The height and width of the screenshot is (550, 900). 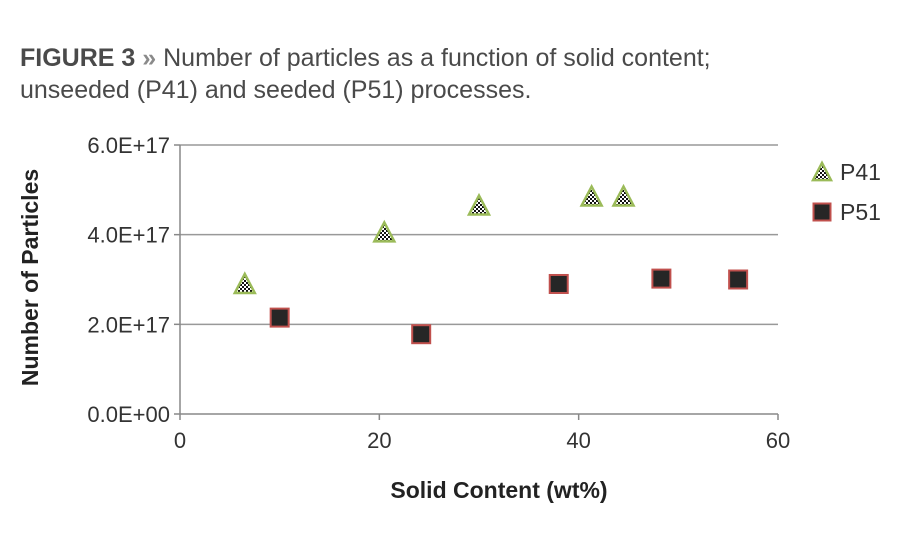 I want to click on y-axis-title: Number of Particles, so click(x=30, y=277).